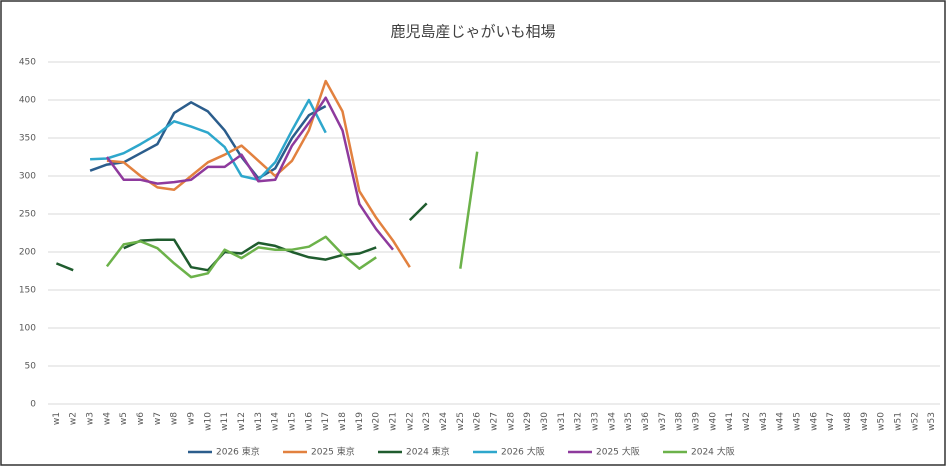 The image size is (946, 466). Describe the element at coordinates (713, 452) in the screenshot. I see `legend-label: 2024 大阪` at that location.